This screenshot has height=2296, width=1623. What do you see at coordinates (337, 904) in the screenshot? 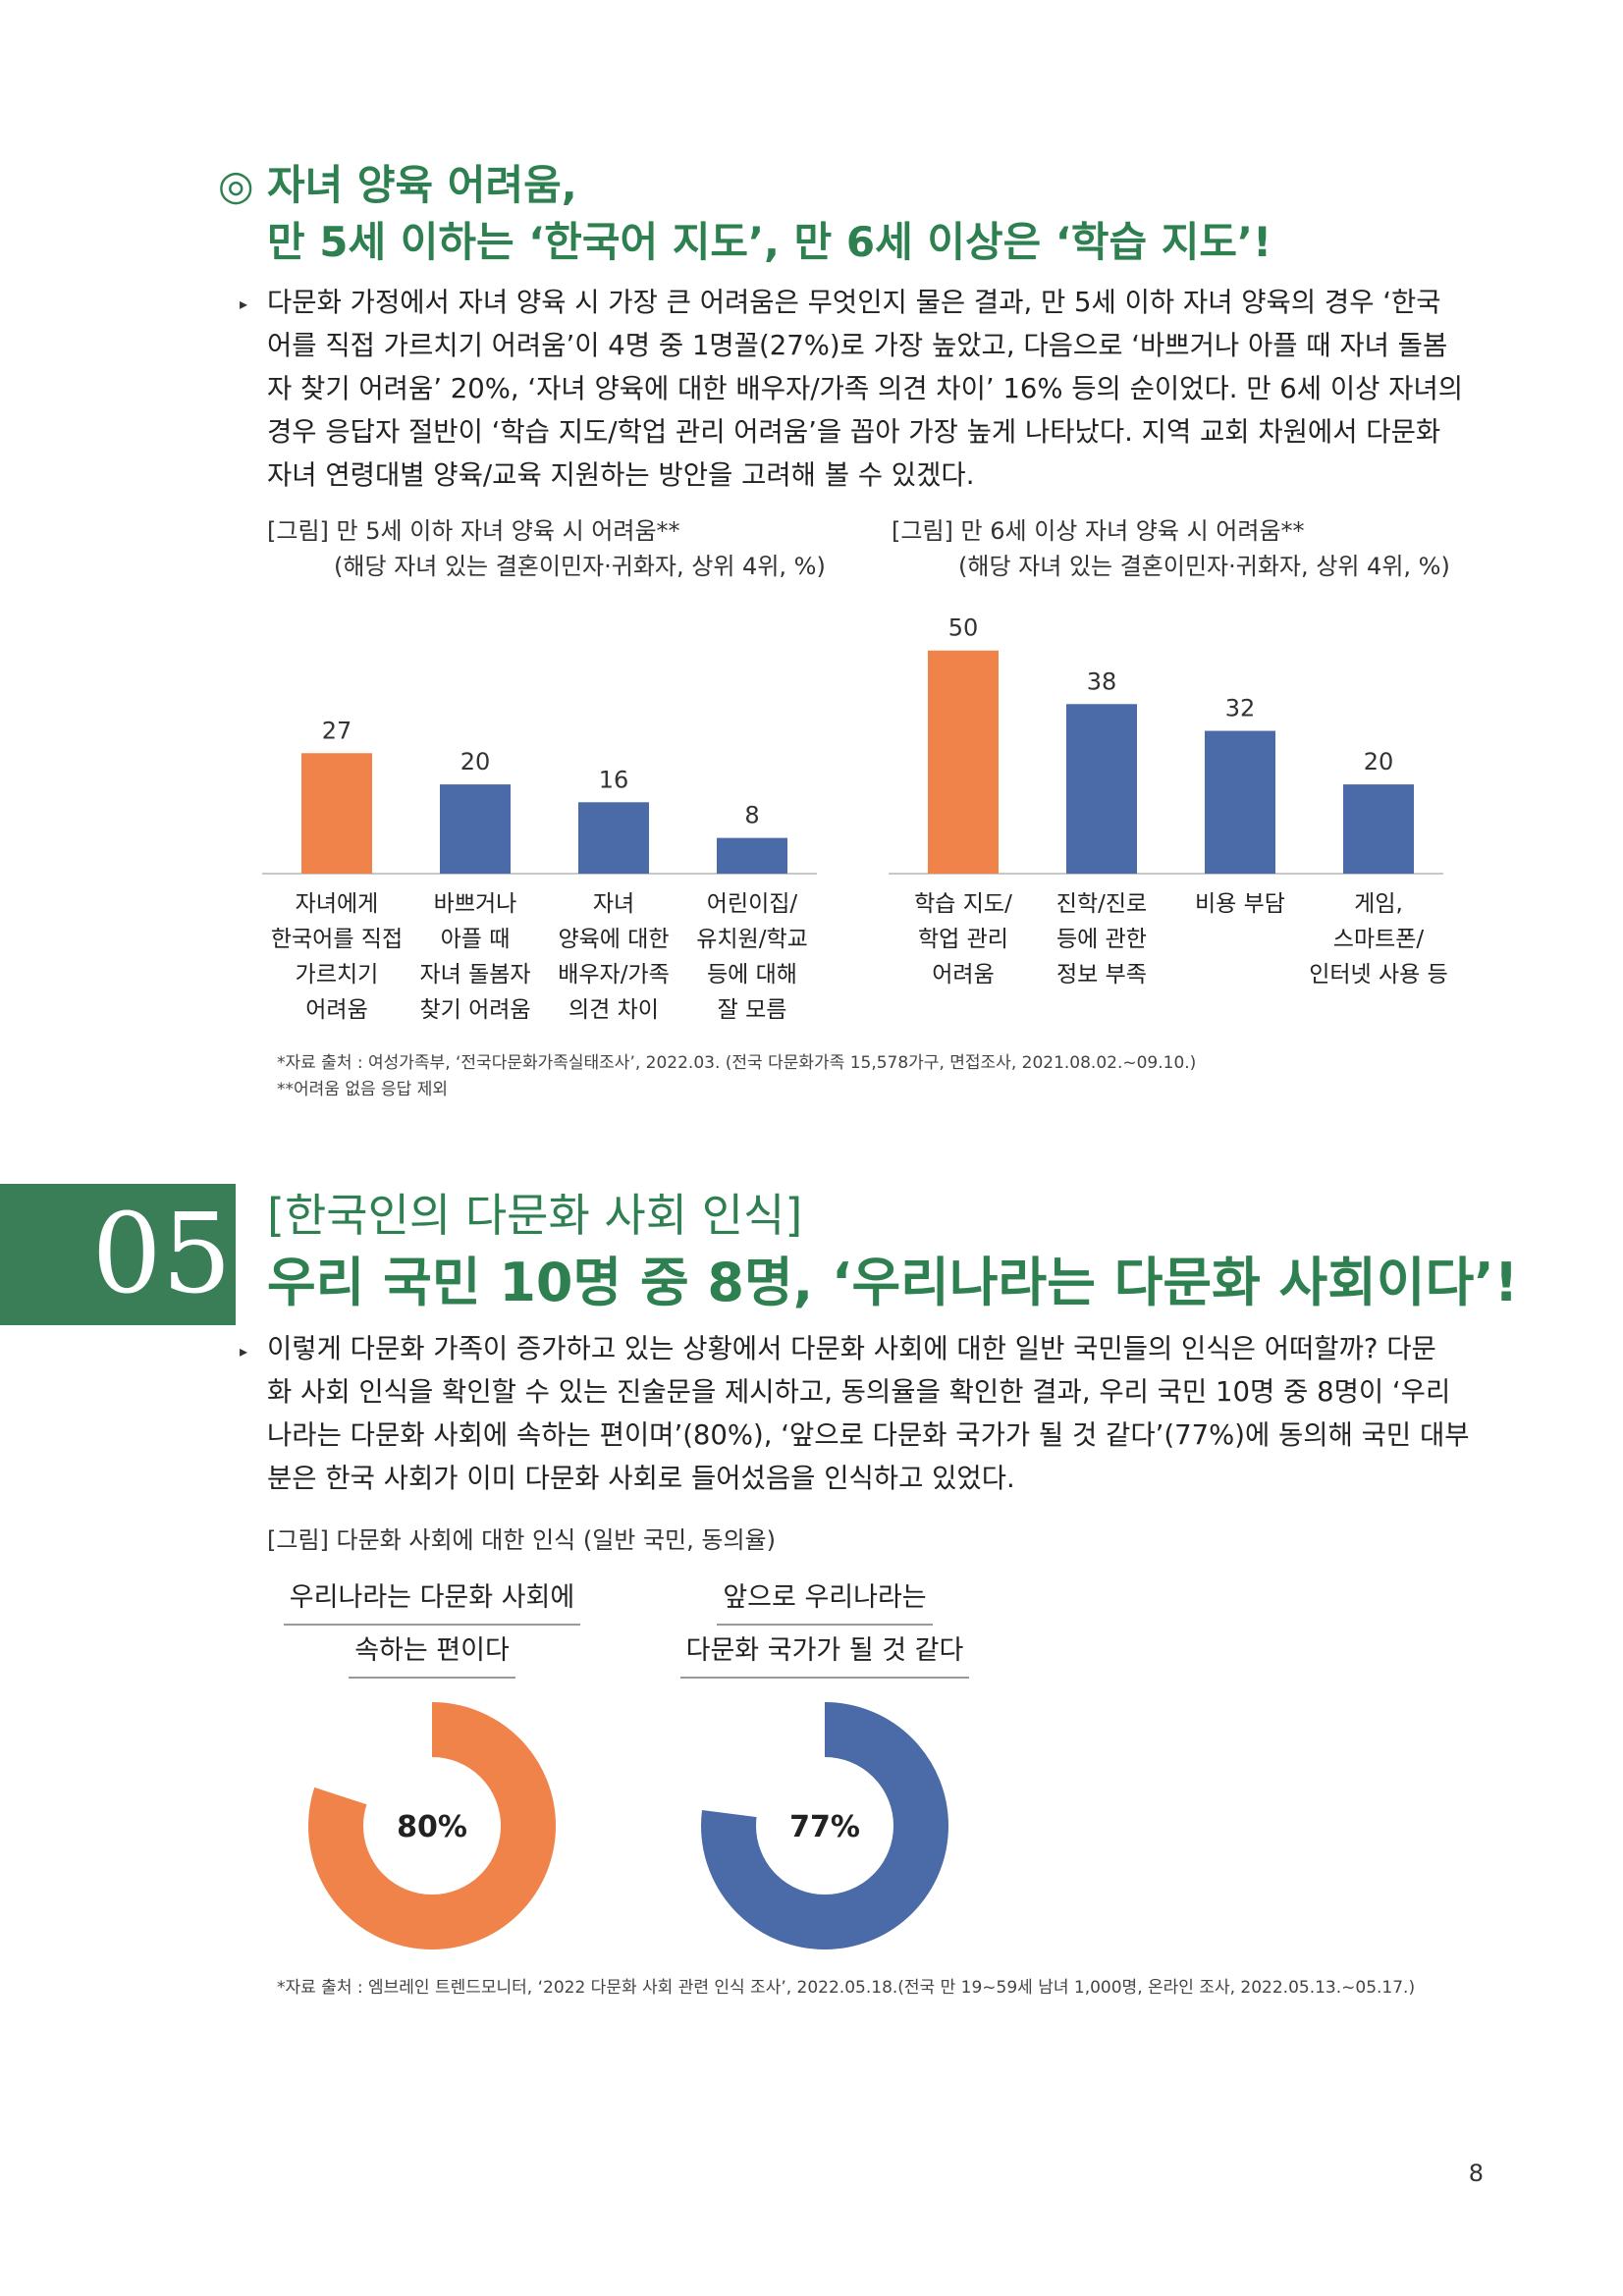
I see `chart1-category-label: 자녀에게` at bounding box center [337, 904].